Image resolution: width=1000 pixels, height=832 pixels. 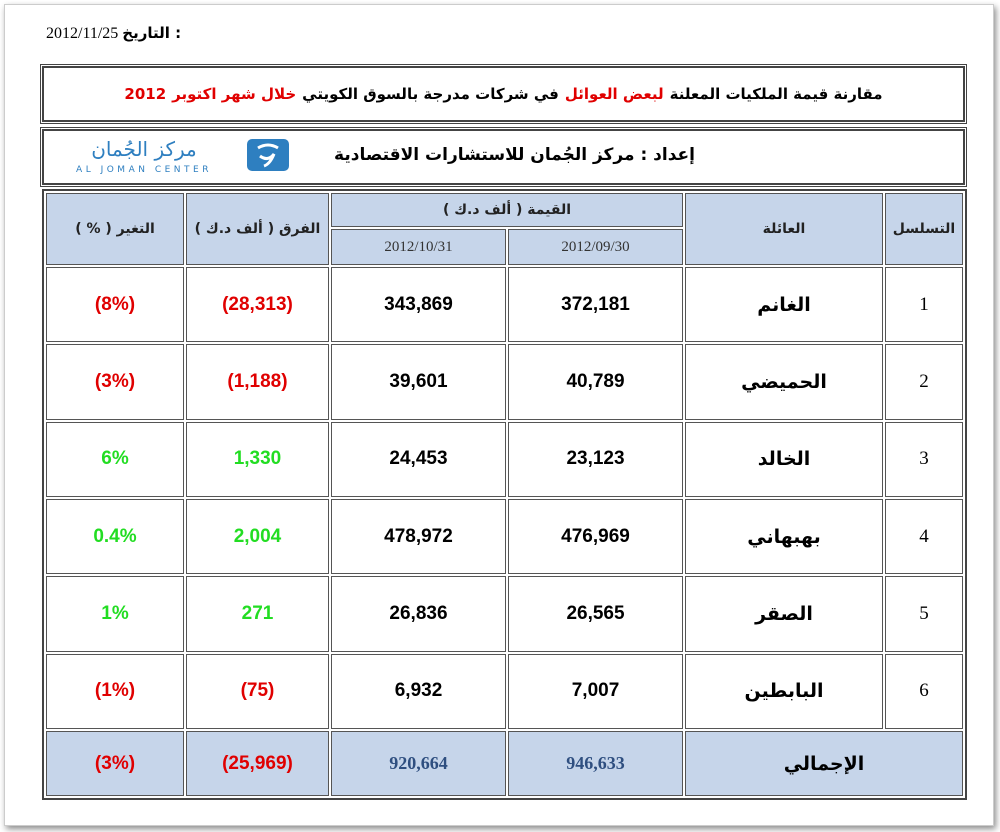 I want to click on title-part: خلال شهر اكتوبر, so click(x=234, y=94).